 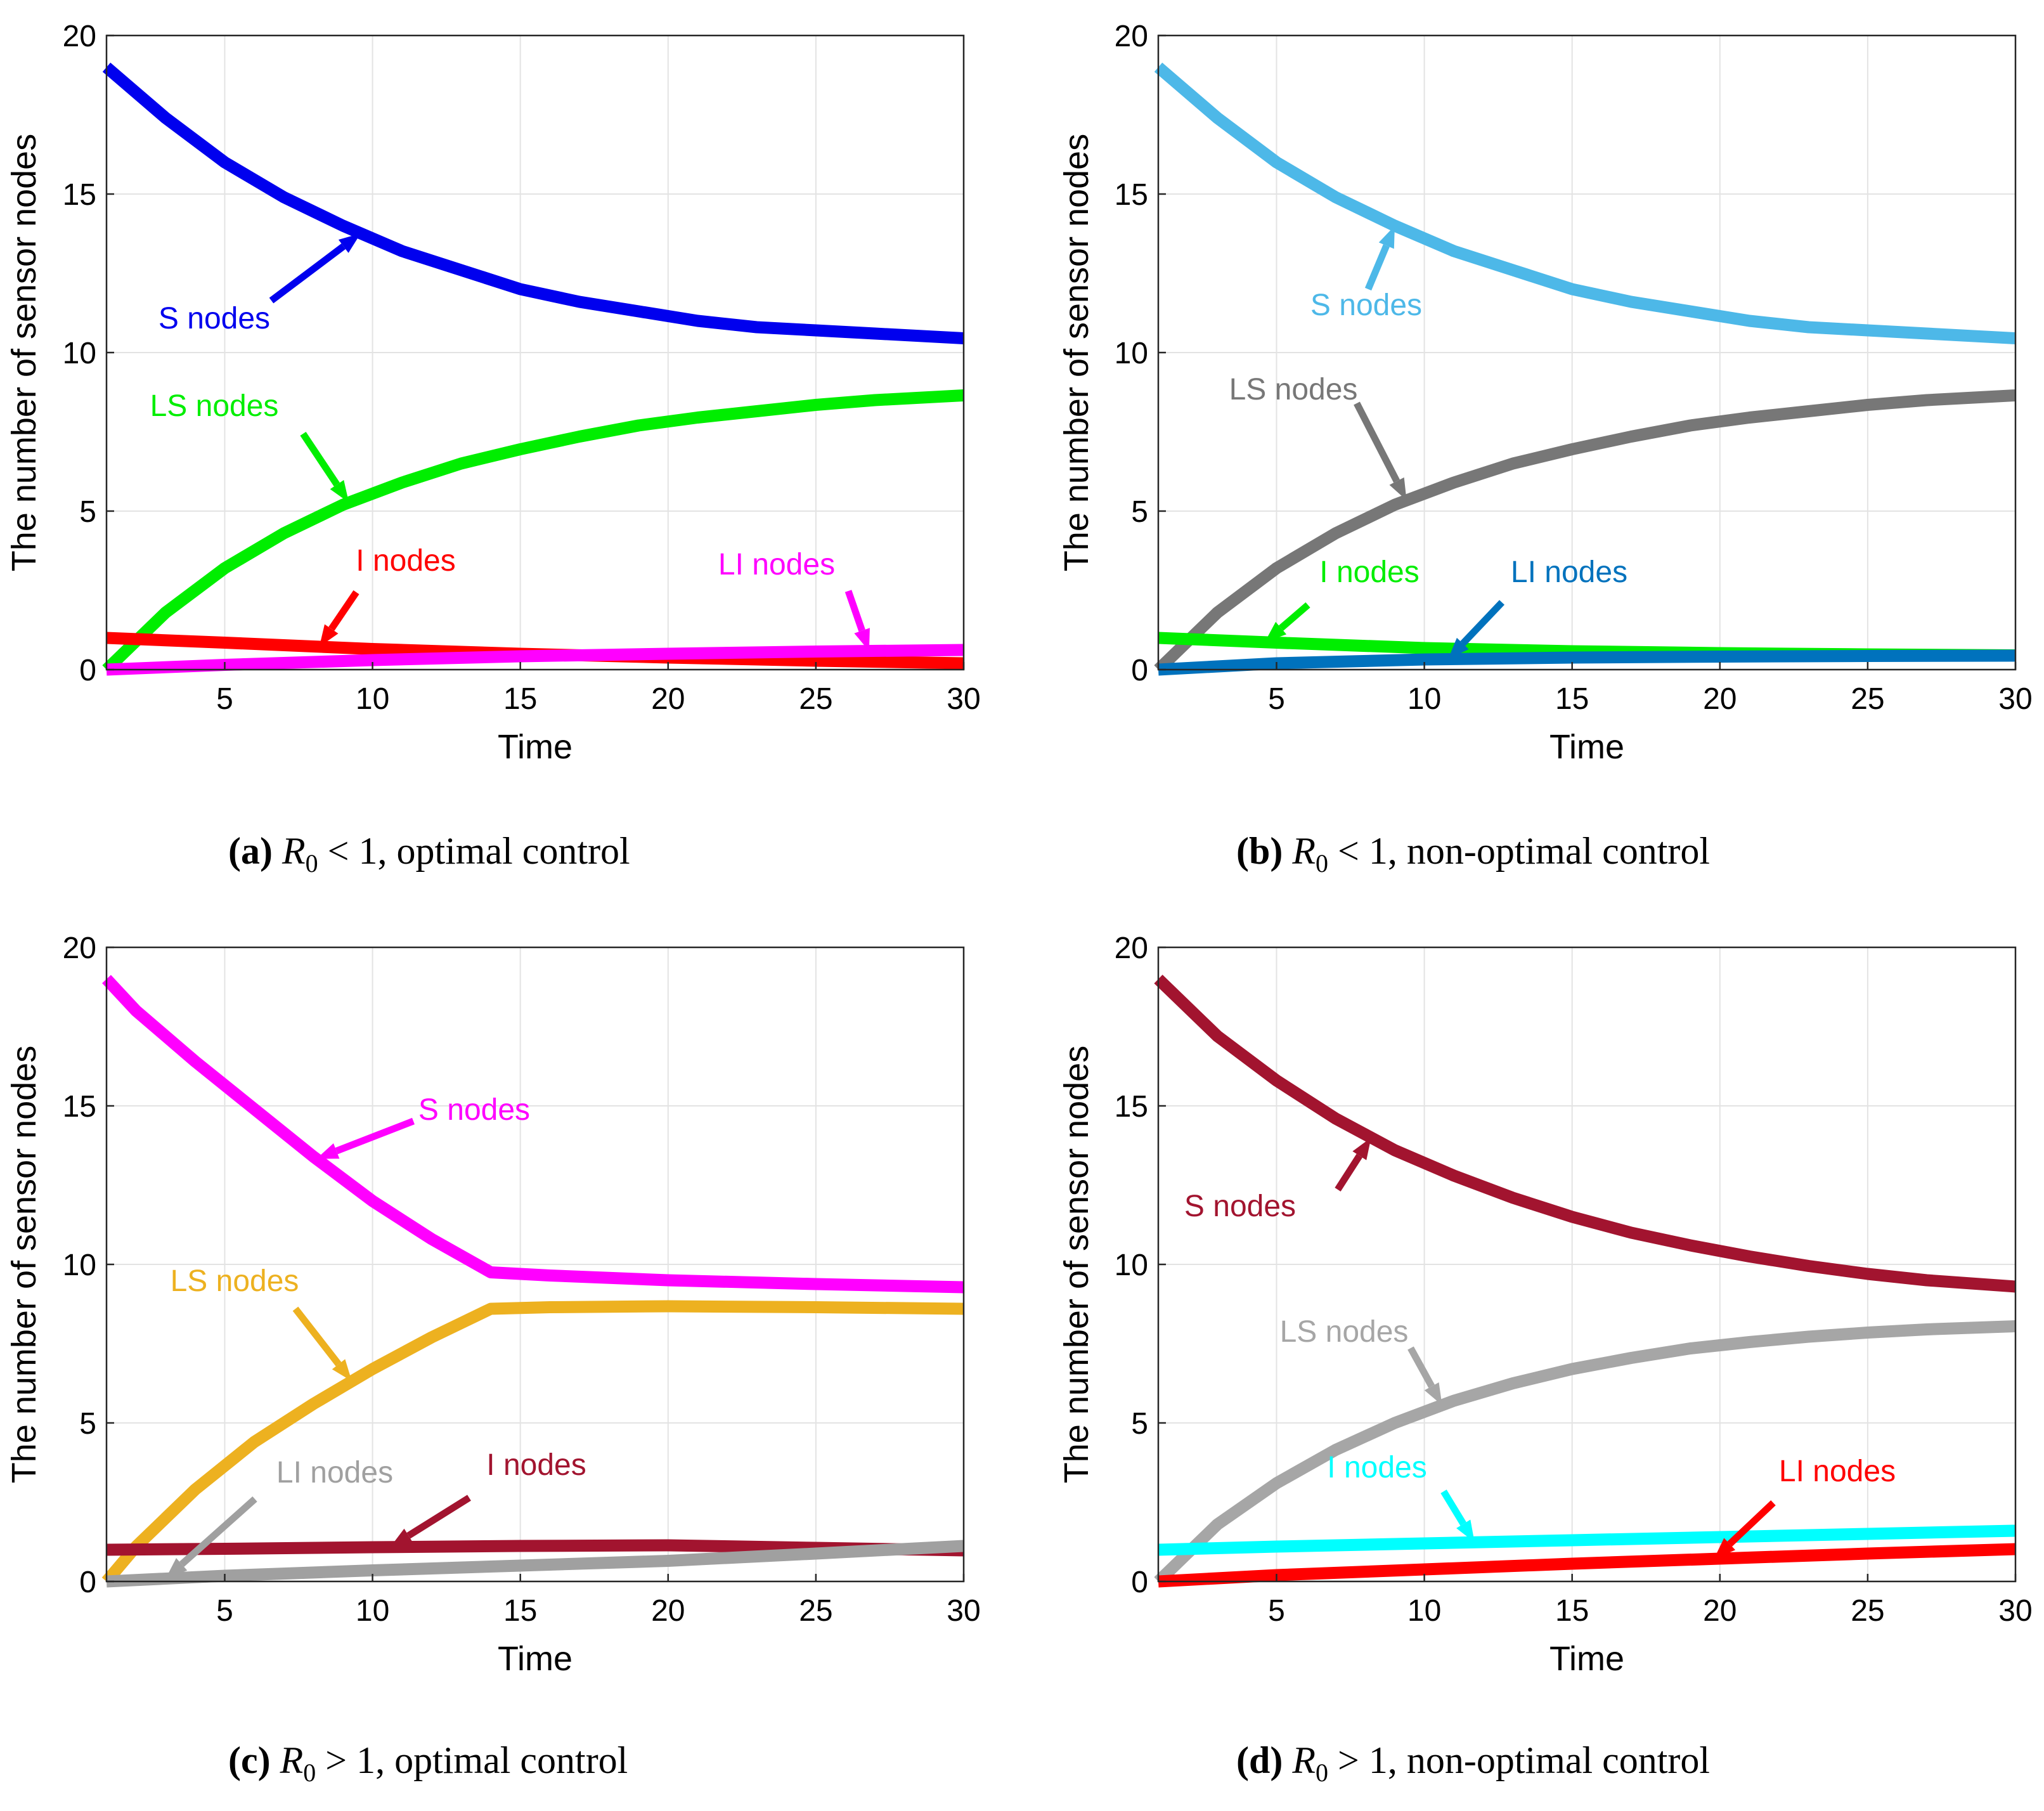 What do you see at coordinates (350, 1760) in the screenshot?
I see `caption-c-relation: > 1` at bounding box center [350, 1760].